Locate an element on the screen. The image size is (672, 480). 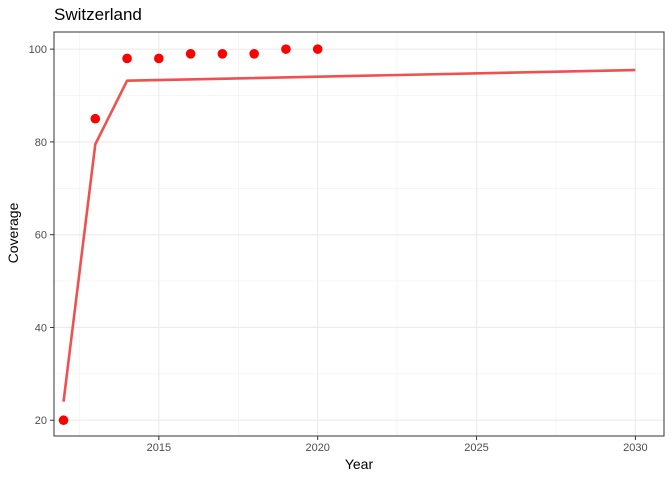
x-axis-label: Year is located at coordinates (359, 464).